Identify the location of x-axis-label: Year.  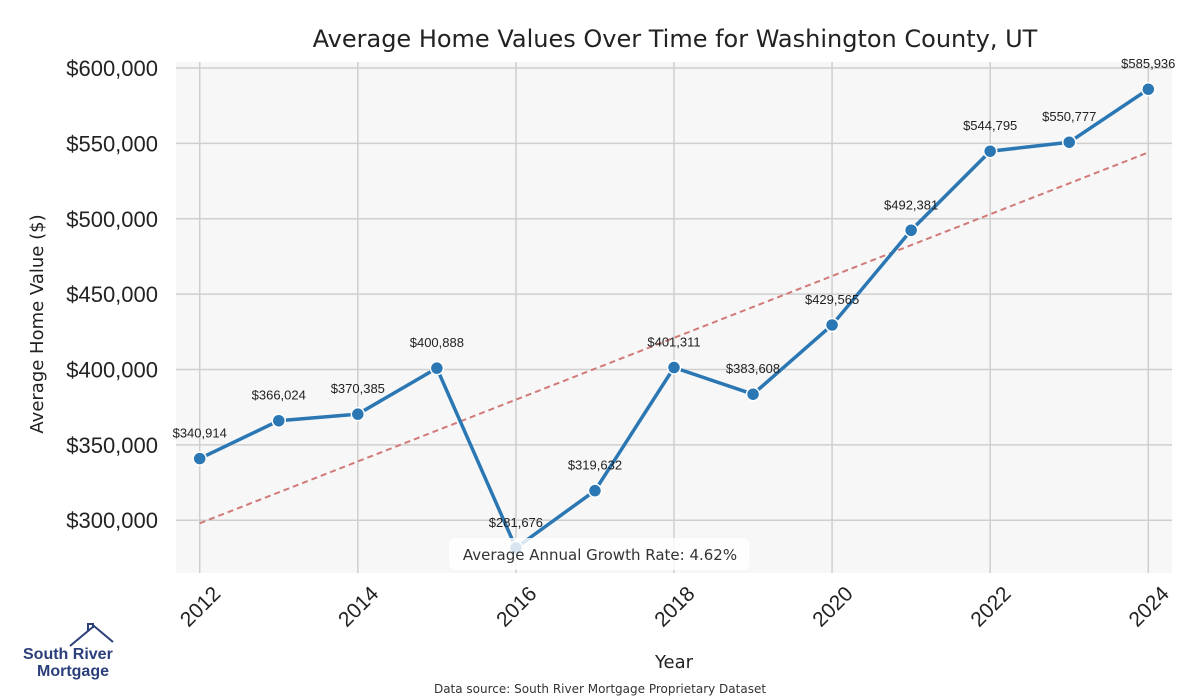
(674, 662).